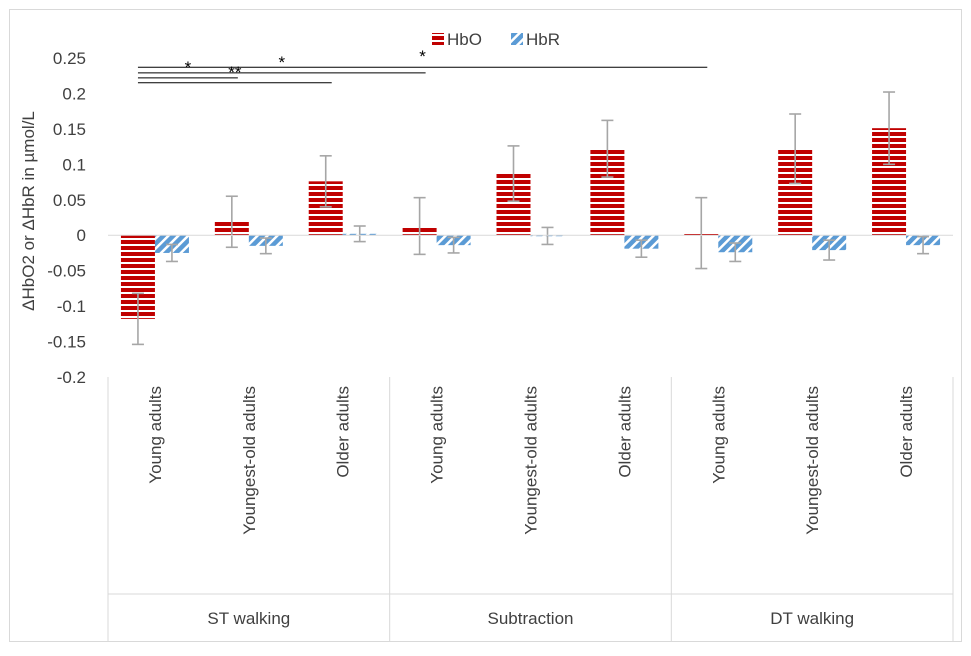  What do you see at coordinates (66, 271) in the screenshot?
I see `y-tick-label: -0.05` at bounding box center [66, 271].